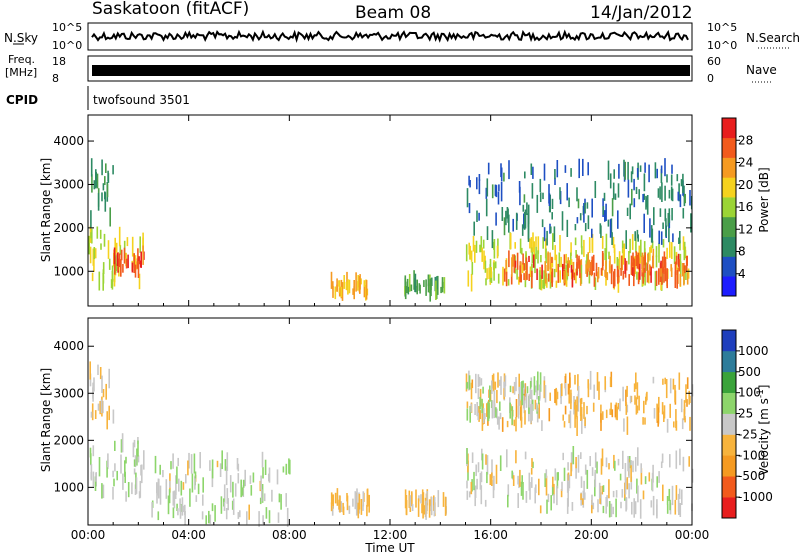  What do you see at coordinates (68, 228) in the screenshot?
I see `ytick-label-0-1: 2000` at bounding box center [68, 228].